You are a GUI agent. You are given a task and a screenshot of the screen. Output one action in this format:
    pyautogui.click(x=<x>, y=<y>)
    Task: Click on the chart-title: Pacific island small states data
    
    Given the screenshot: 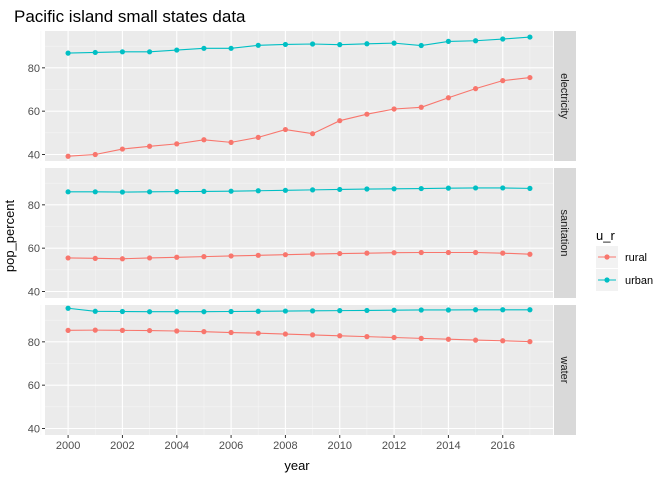 What is the action you would take?
    pyautogui.click(x=130, y=16)
    